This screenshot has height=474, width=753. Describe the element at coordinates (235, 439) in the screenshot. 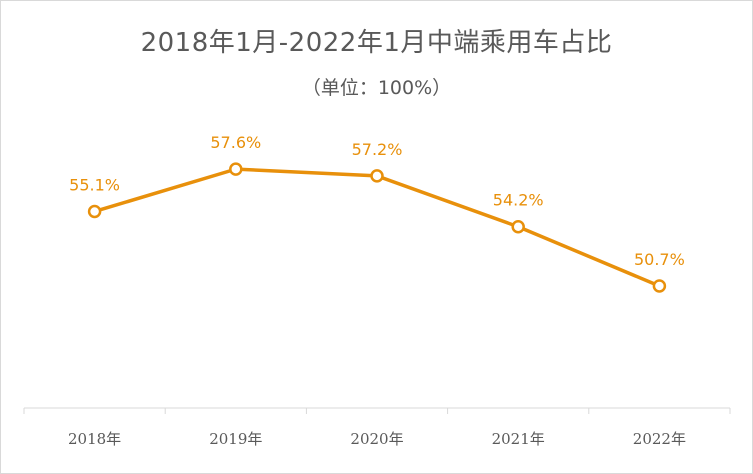

I see `x-tick-label: 2019年` at that location.